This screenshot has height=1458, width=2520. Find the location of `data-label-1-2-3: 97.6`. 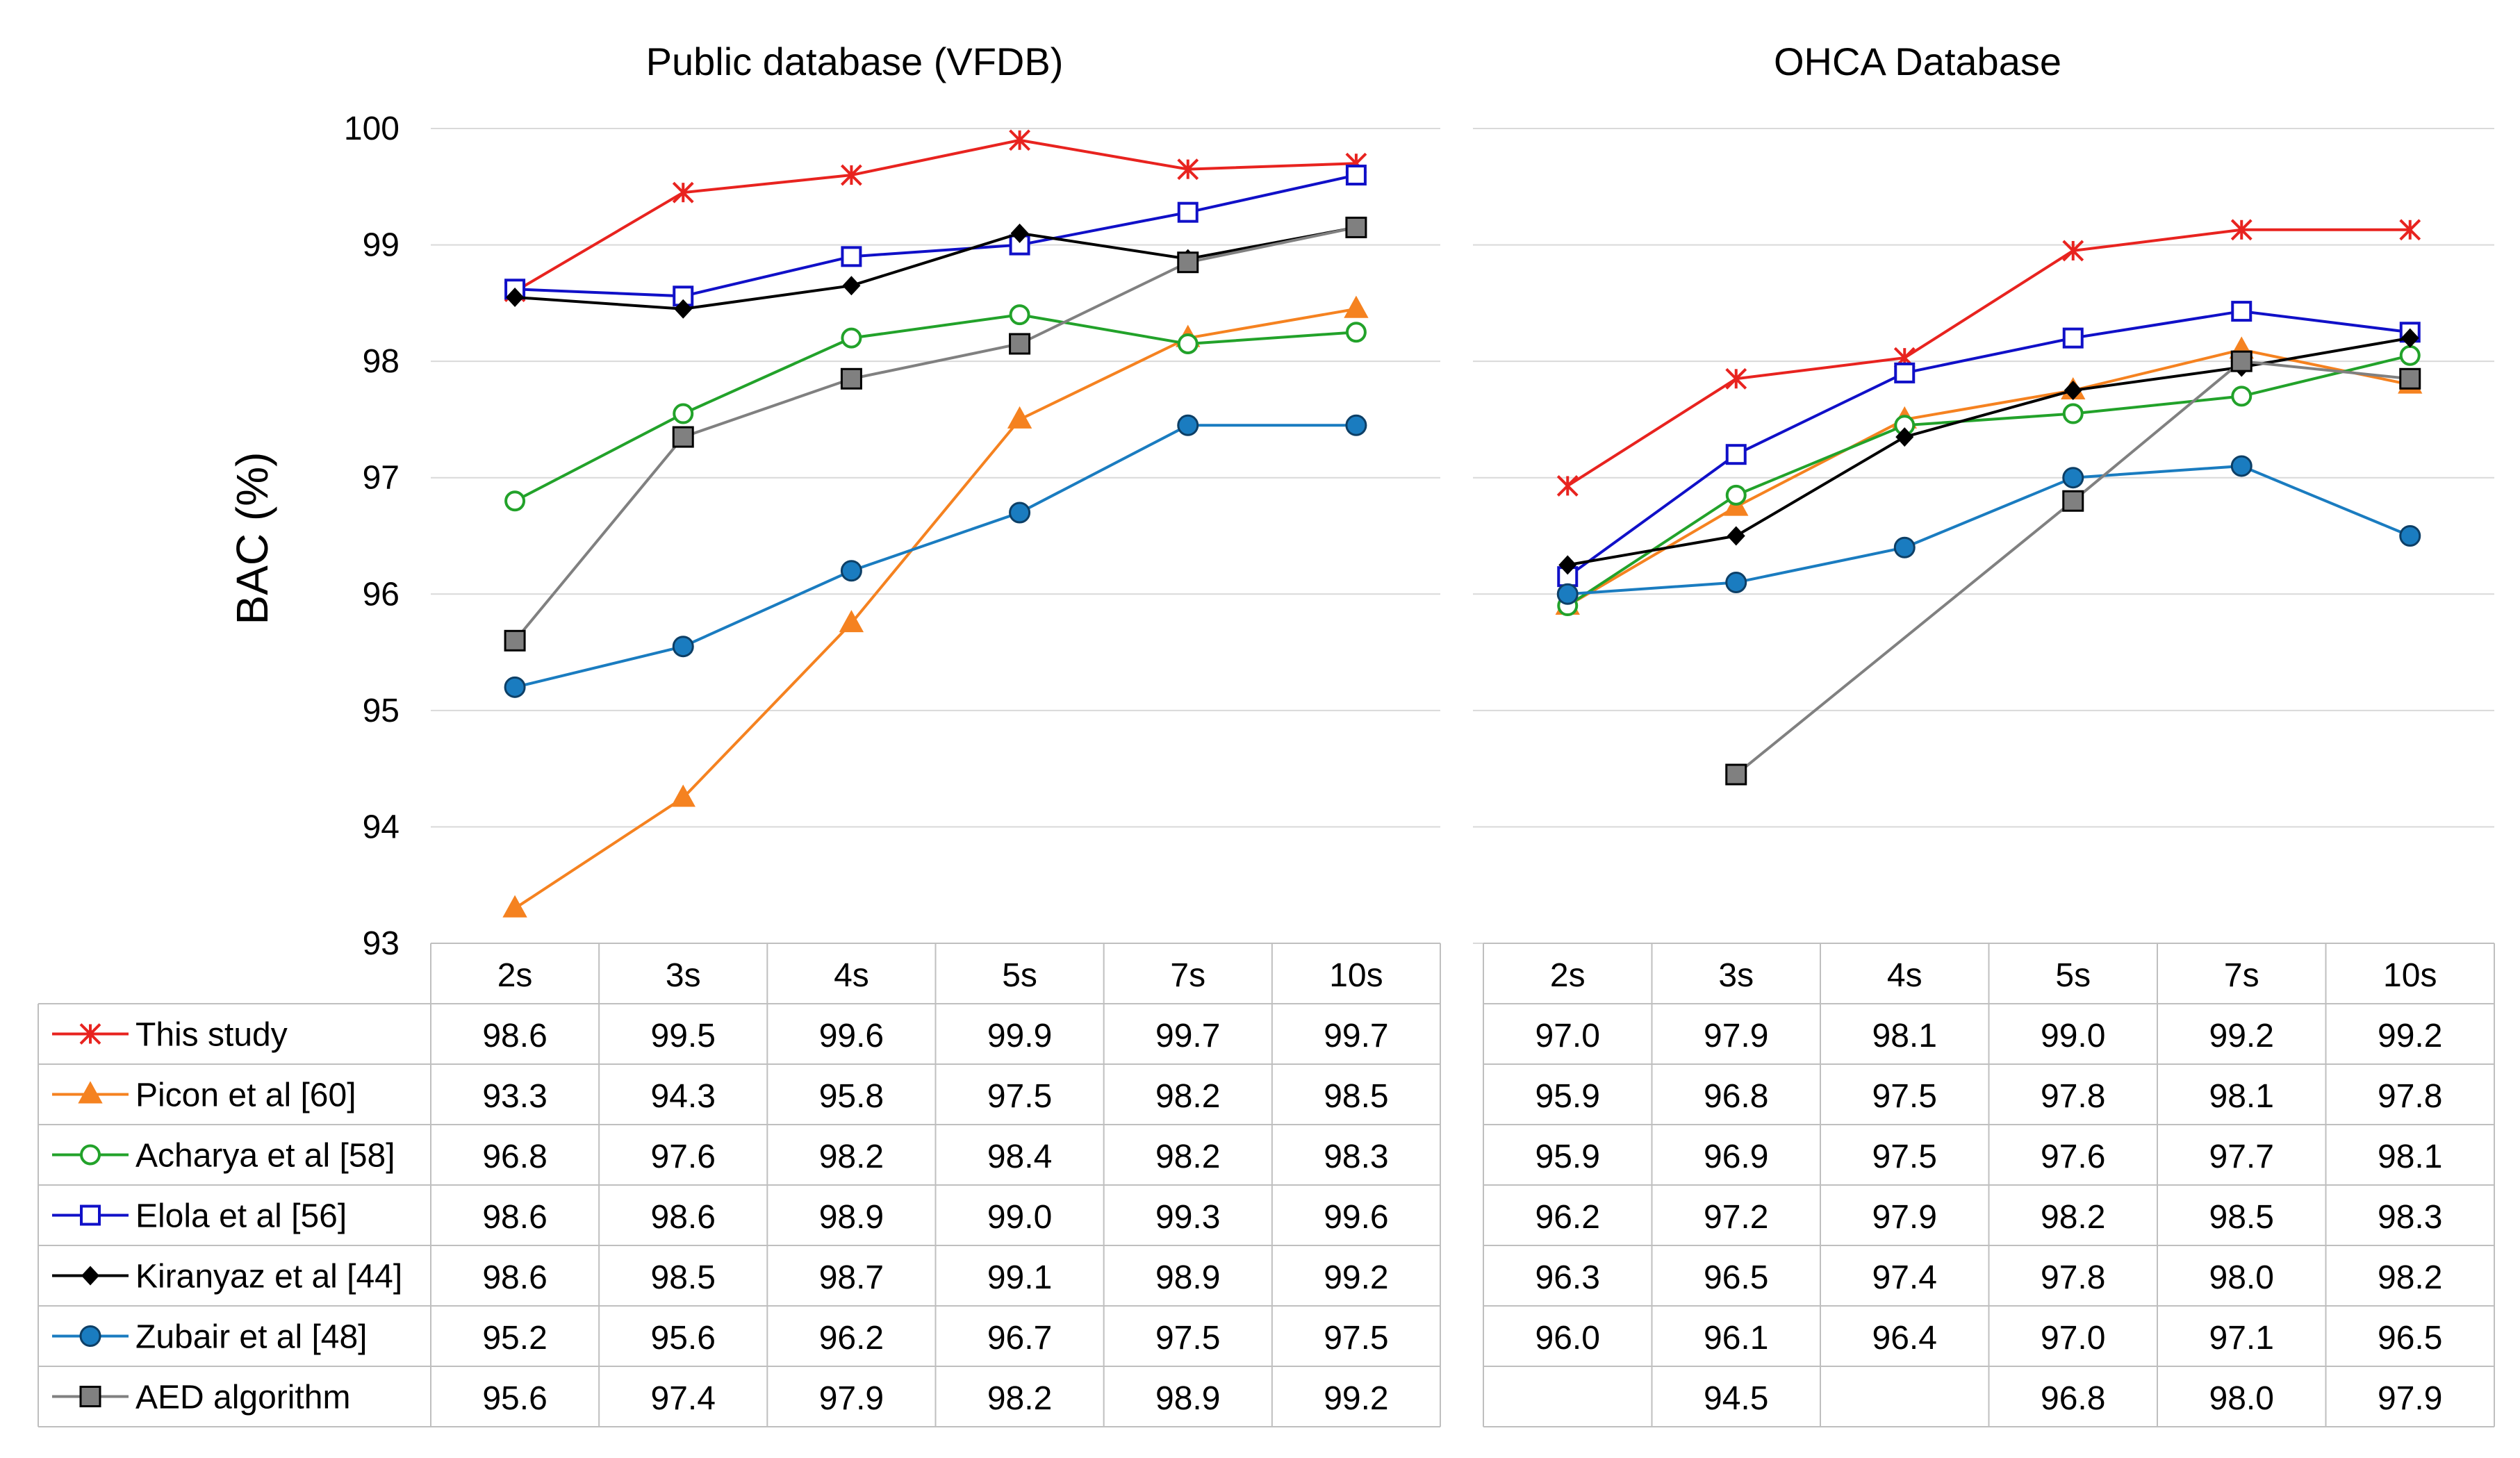

data-label-1-2-3: 97.6 is located at coordinates (2073, 1156).